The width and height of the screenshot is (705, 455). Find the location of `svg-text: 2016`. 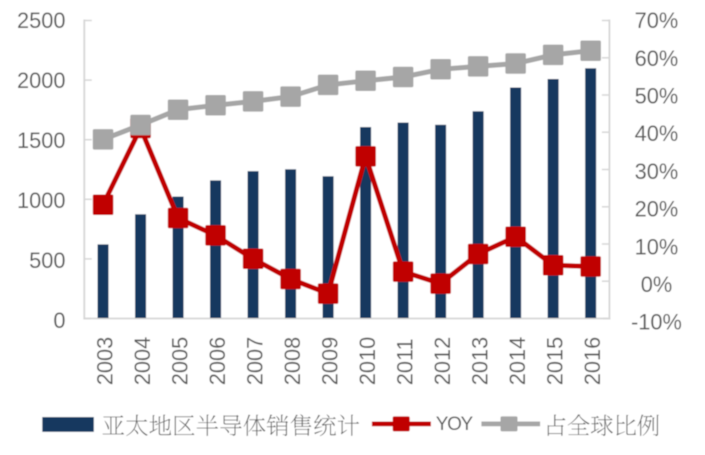

svg-text: 2016 is located at coordinates (592, 361).